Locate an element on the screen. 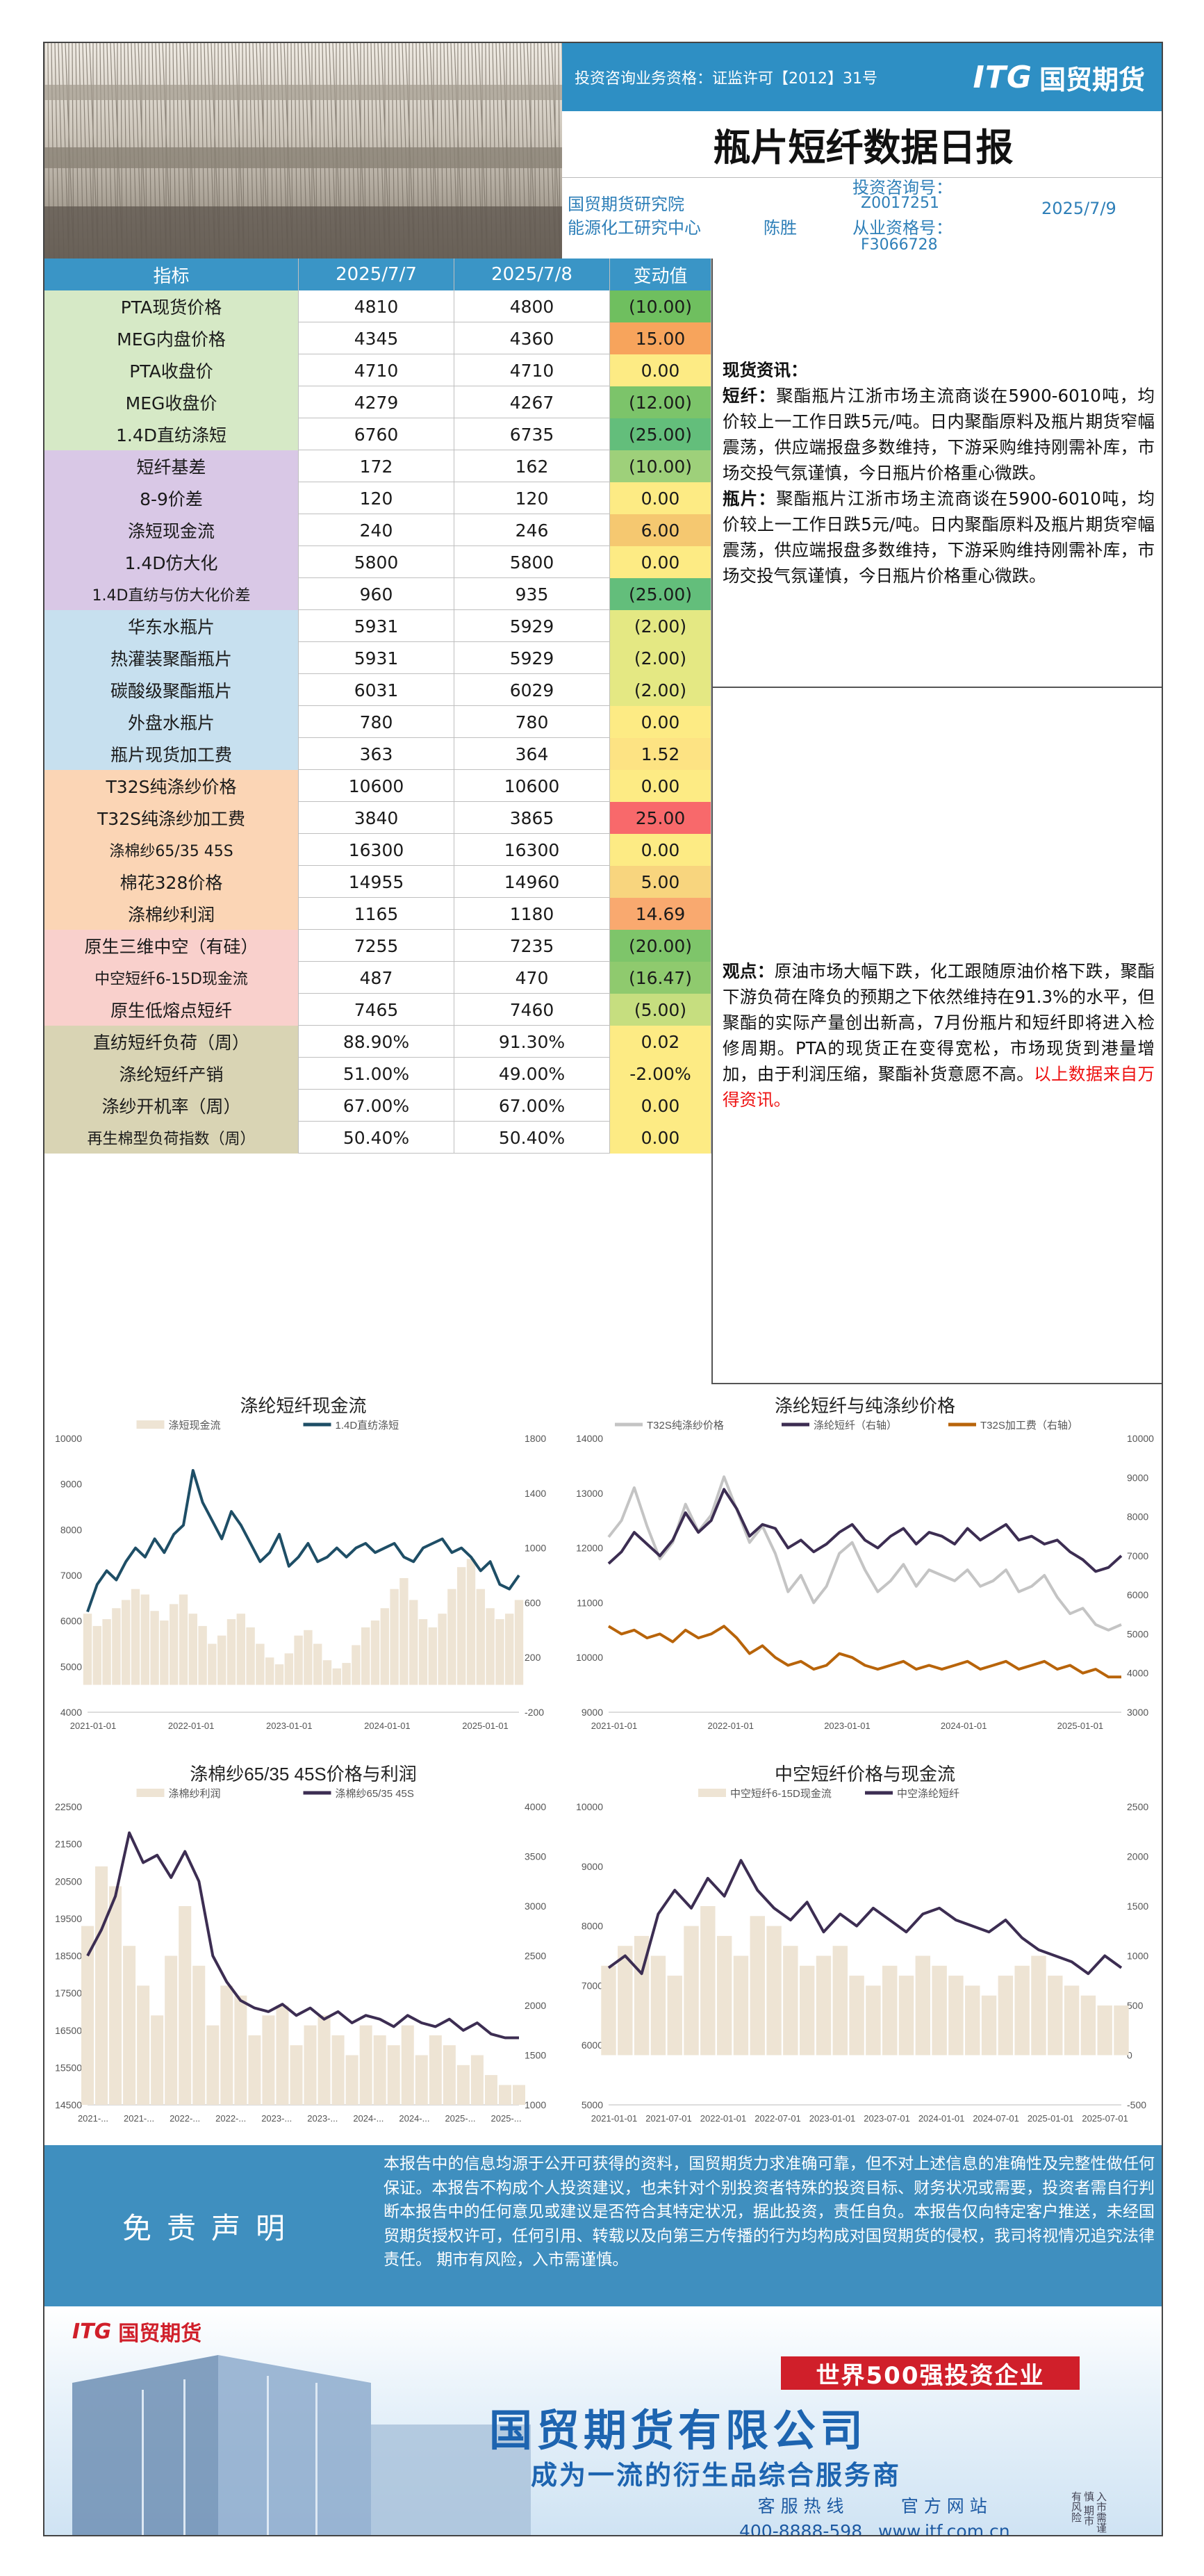 Image resolution: width=1204 pixels, height=2576 pixels. indicator-name: 直纺短纤负荷（周） is located at coordinates (171, 1042).